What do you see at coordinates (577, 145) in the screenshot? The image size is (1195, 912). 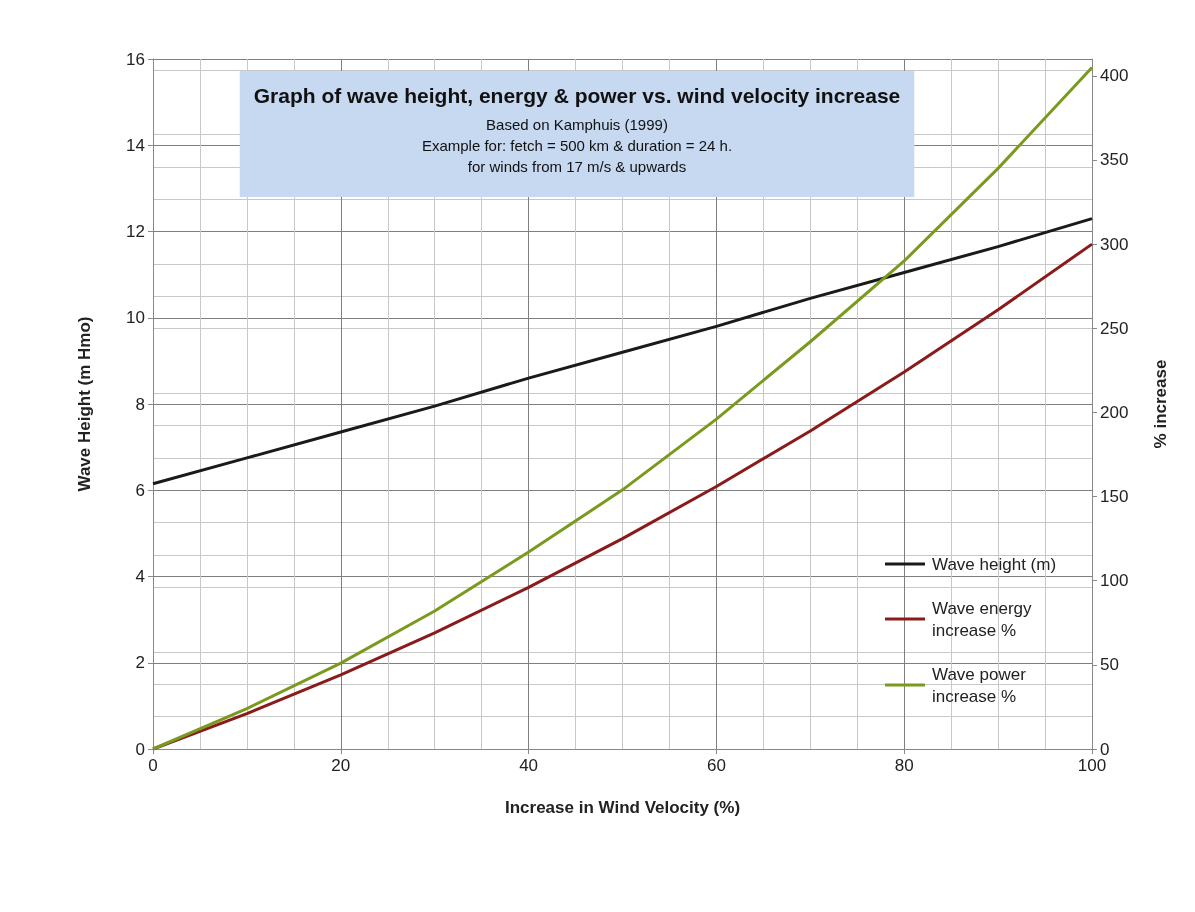 I see `text: Based on Kamphuis (1999) Example for: fetch = 500 km & duration = 24 h. for winds from 17 m/s & upwards` at bounding box center [577, 145].